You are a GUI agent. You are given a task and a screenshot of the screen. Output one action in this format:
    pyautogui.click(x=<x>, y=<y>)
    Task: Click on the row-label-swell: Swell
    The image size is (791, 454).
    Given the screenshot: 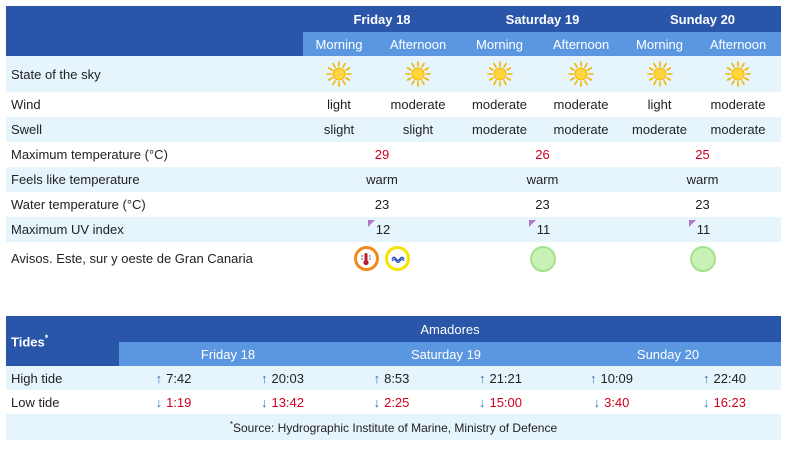 What is the action you would take?
    pyautogui.click(x=154, y=129)
    